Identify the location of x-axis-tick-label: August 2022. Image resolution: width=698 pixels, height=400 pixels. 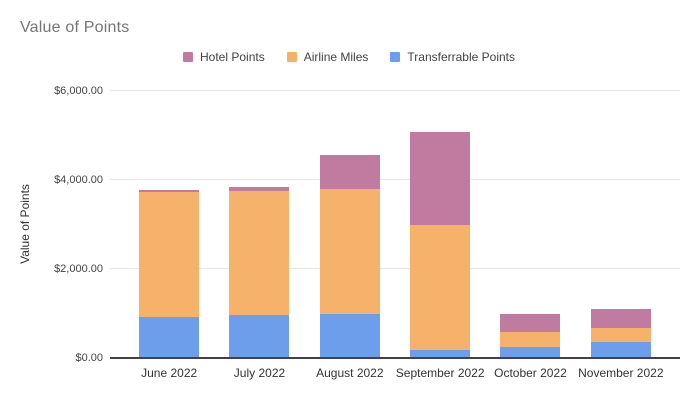
(350, 373).